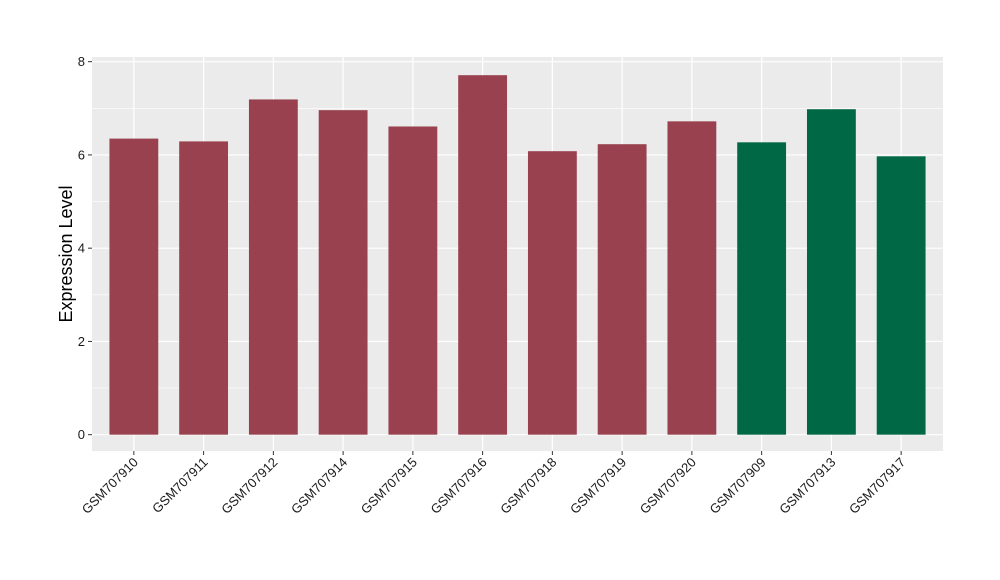 The width and height of the screenshot is (1000, 580). What do you see at coordinates (343, 272) in the screenshot?
I see `bar-GSM707914` at bounding box center [343, 272].